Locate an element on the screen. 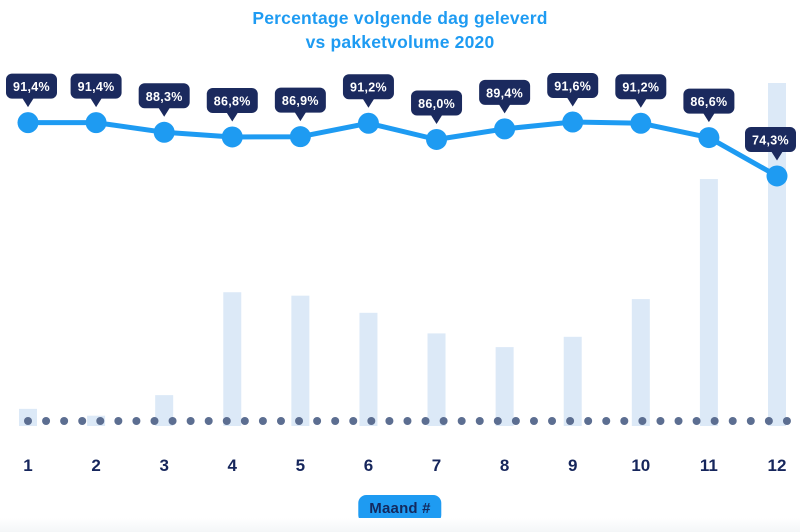  x-axis-tick-label: 12 is located at coordinates (777, 465).